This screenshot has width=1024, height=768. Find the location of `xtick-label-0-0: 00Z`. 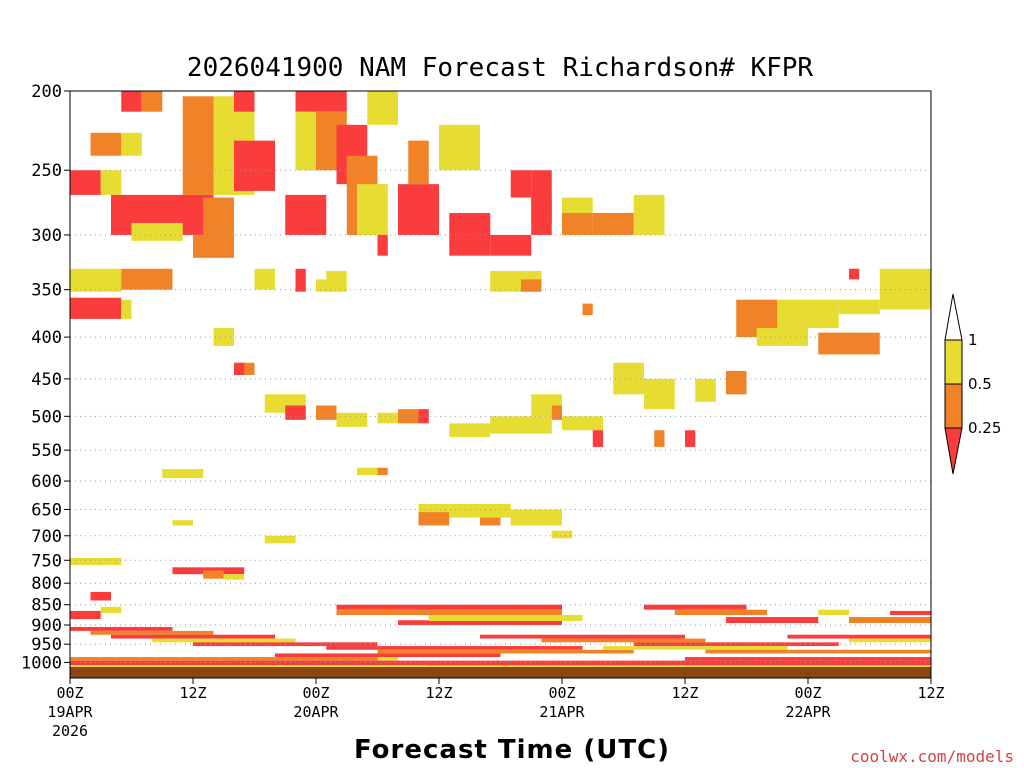

xtick-label-0-0: 00Z is located at coordinates (69, 693).